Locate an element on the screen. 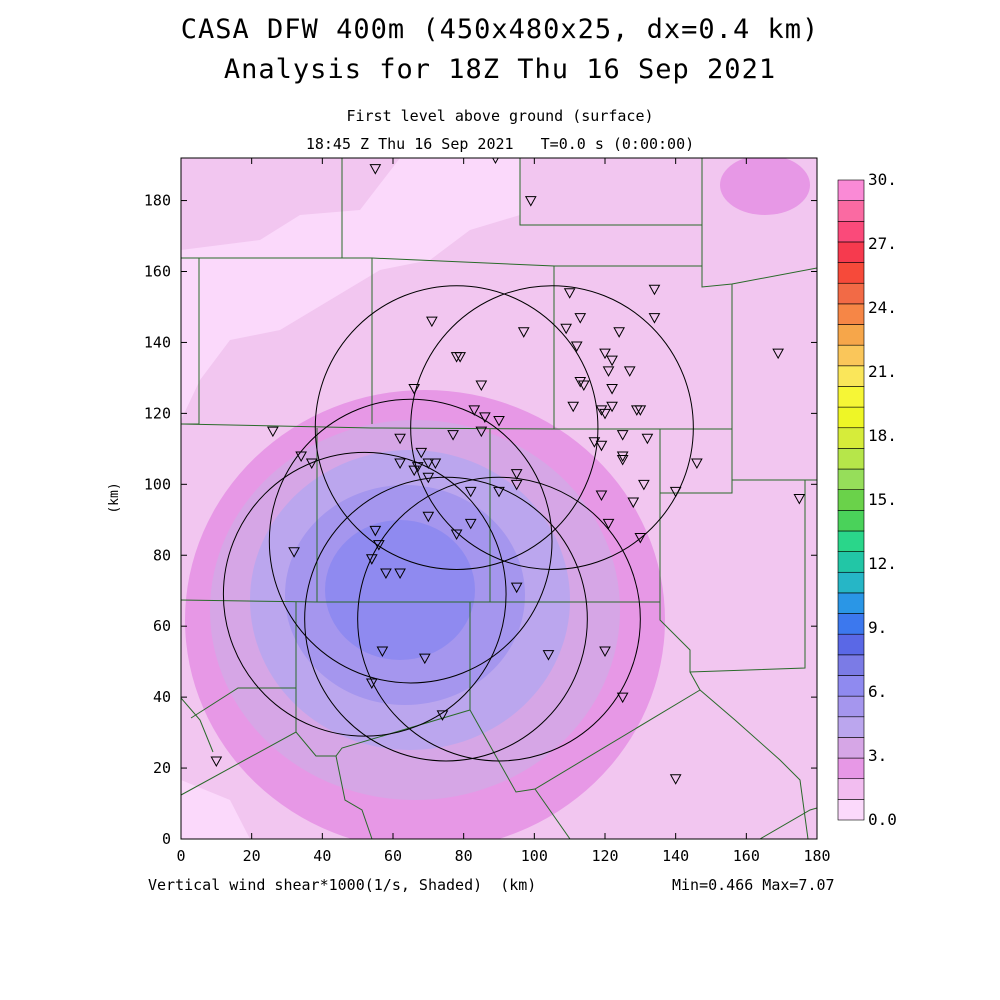 The width and height of the screenshot is (1000, 1000). colorbar: 0.0 3. 6. 9. 12. 15. 18. 21. 24. 27. 30. is located at coordinates (867, 499).